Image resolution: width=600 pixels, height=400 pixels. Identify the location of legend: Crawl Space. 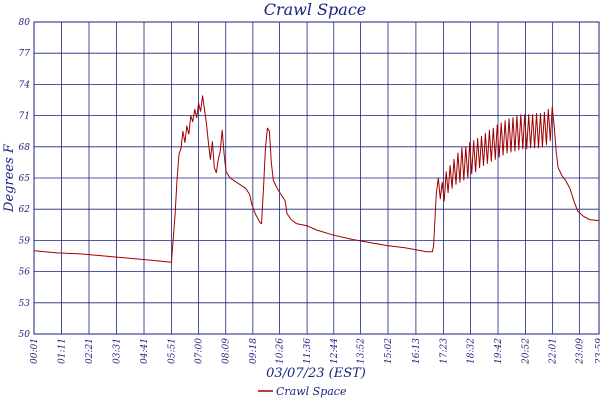
(302, 391).